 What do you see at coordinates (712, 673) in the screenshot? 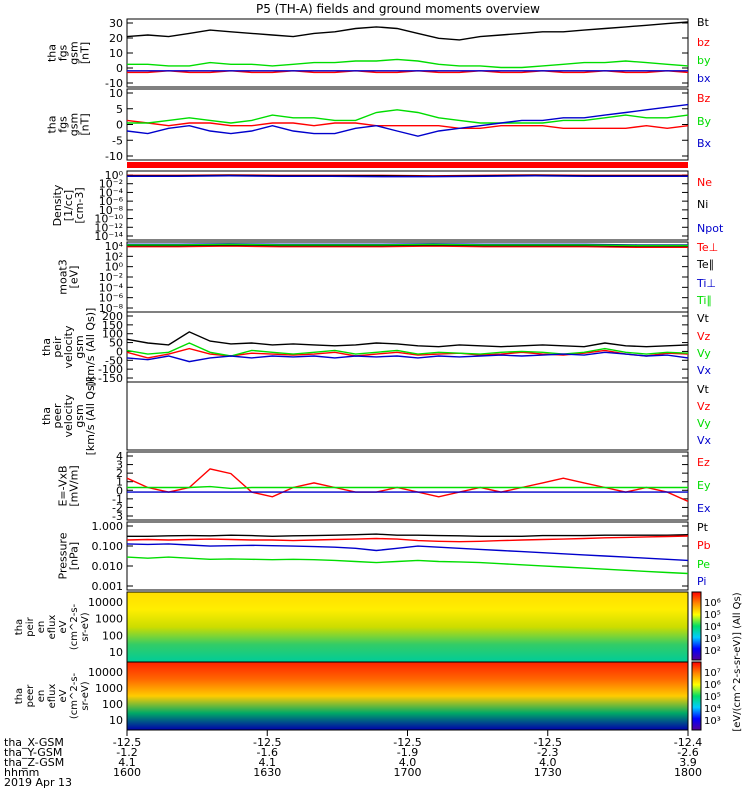
I see `colorbar-tick: 10⁷` at bounding box center [712, 673].